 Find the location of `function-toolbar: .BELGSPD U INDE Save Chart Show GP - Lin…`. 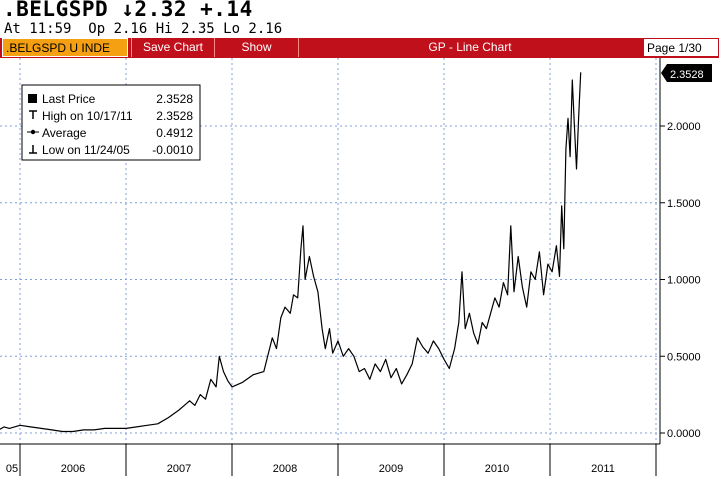

function-toolbar: .BELGSPD U INDE Save Chart Show GP - Lin… is located at coordinates (359, 48).